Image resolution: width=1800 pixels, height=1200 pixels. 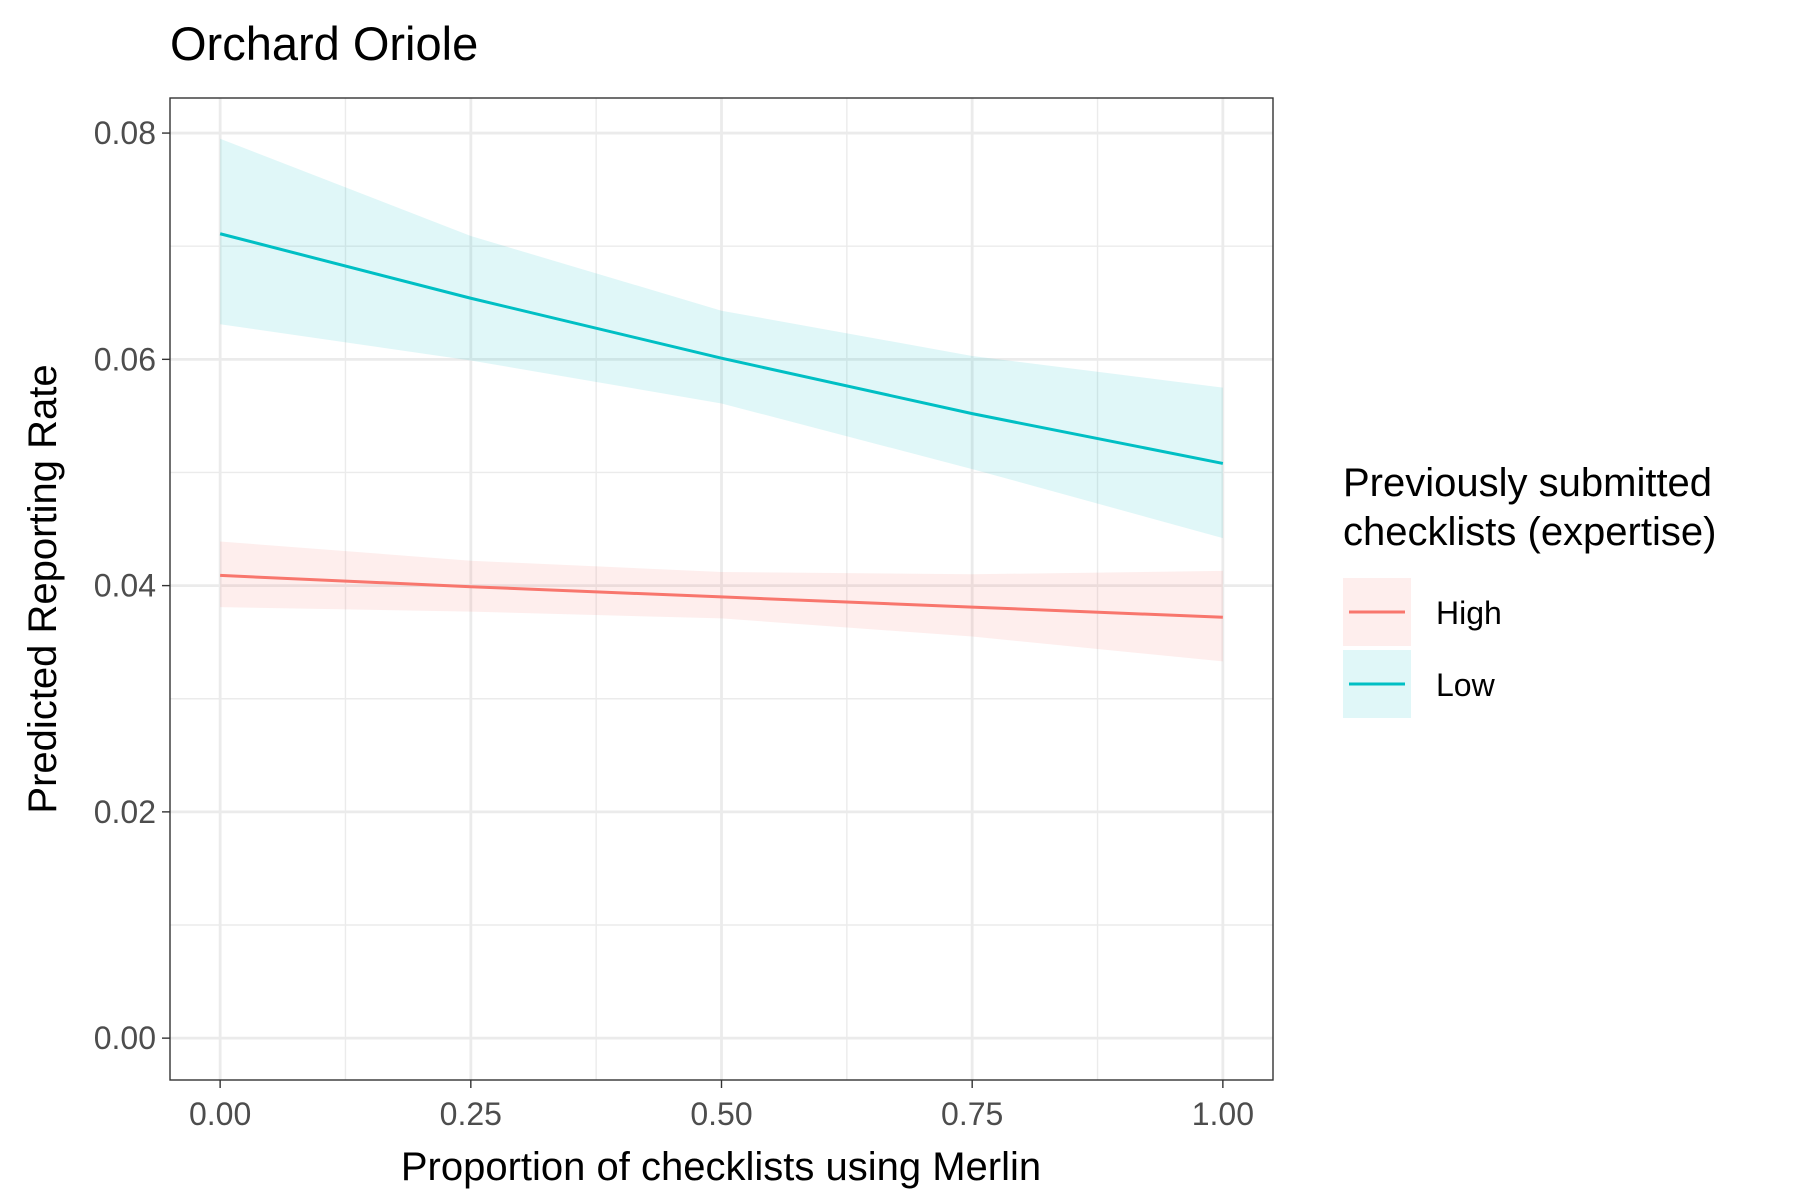 I want to click on confidence-band-high, so click(x=721, y=601).